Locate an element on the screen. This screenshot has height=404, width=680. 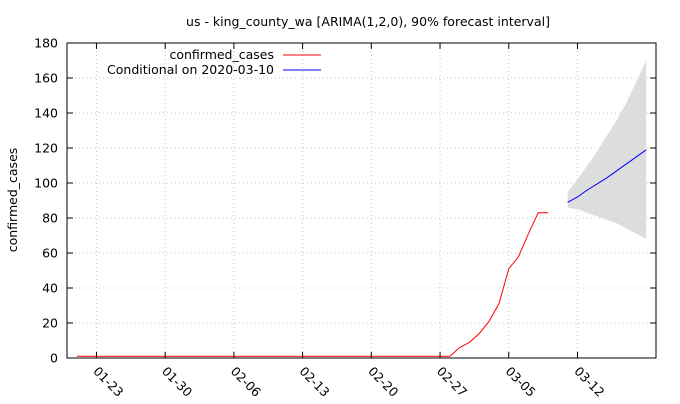
y-tick-label: 20 is located at coordinates (50, 323).